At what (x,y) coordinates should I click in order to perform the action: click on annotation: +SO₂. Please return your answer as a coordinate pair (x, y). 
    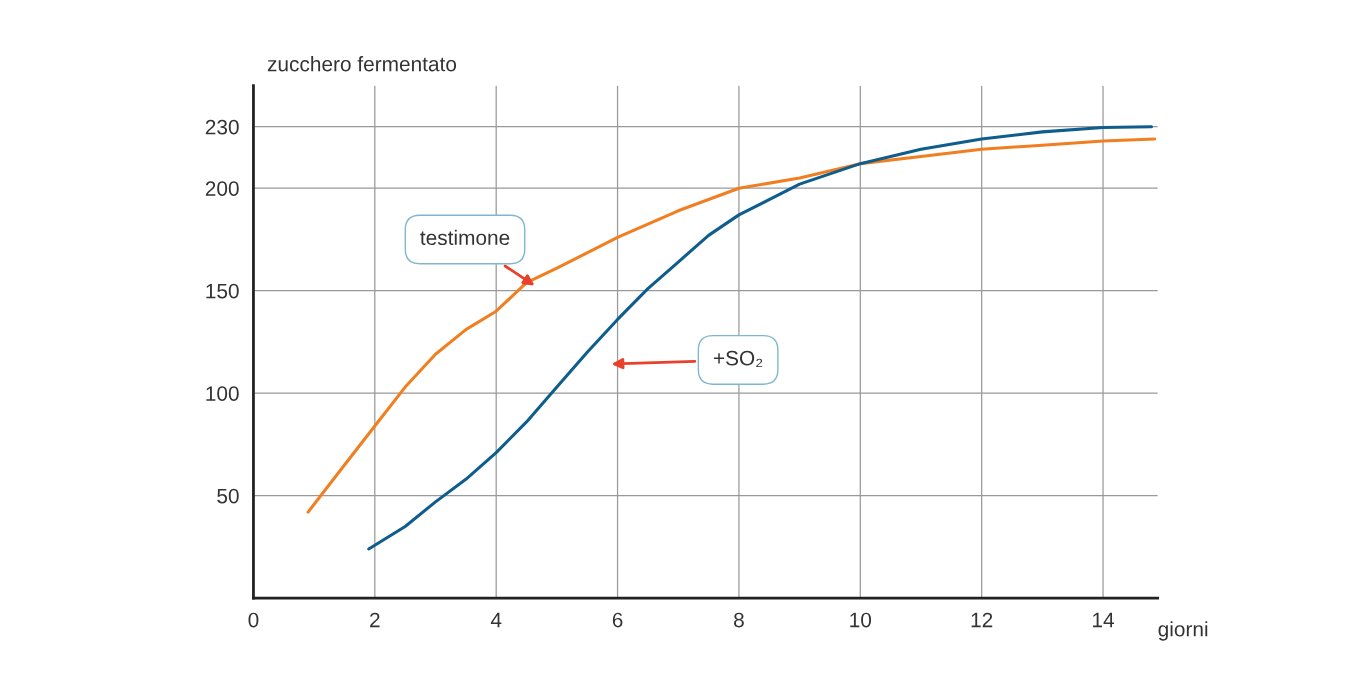
    Looking at the image, I should click on (738, 359).